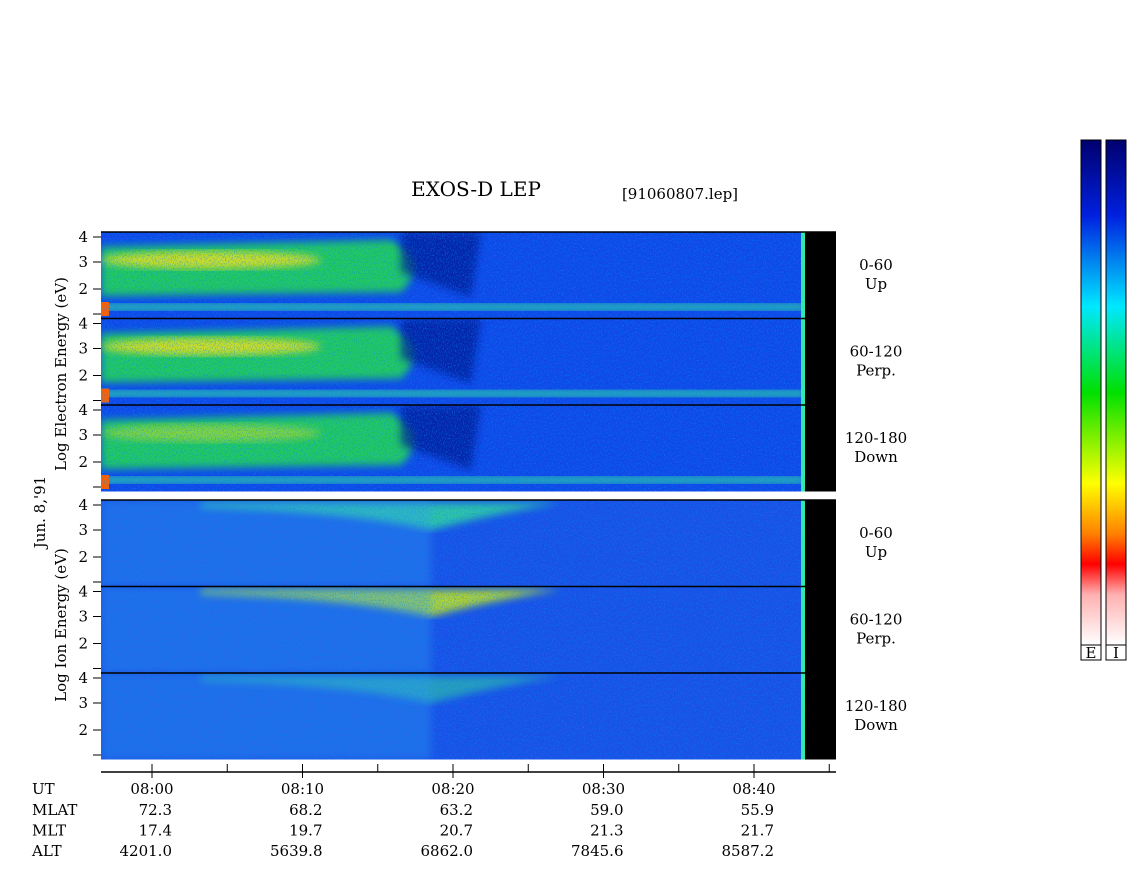 The height and width of the screenshot is (875, 1130). What do you see at coordinates (597, 851) in the screenshot?
I see `cell: 7845.6` at bounding box center [597, 851].